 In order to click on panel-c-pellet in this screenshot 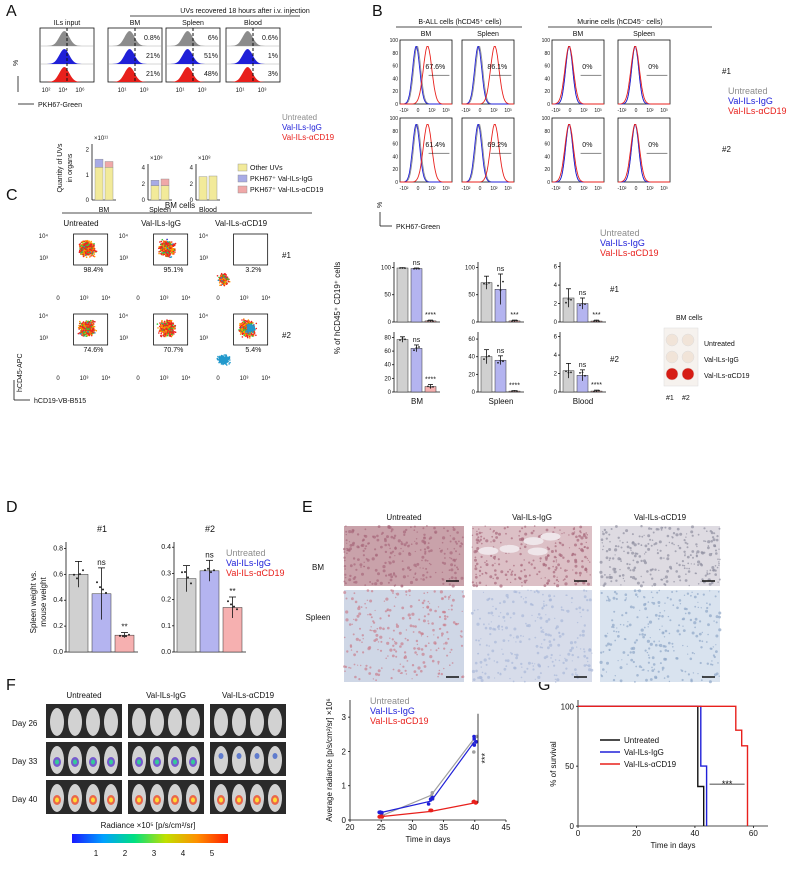, I will do `click(688, 374)`.